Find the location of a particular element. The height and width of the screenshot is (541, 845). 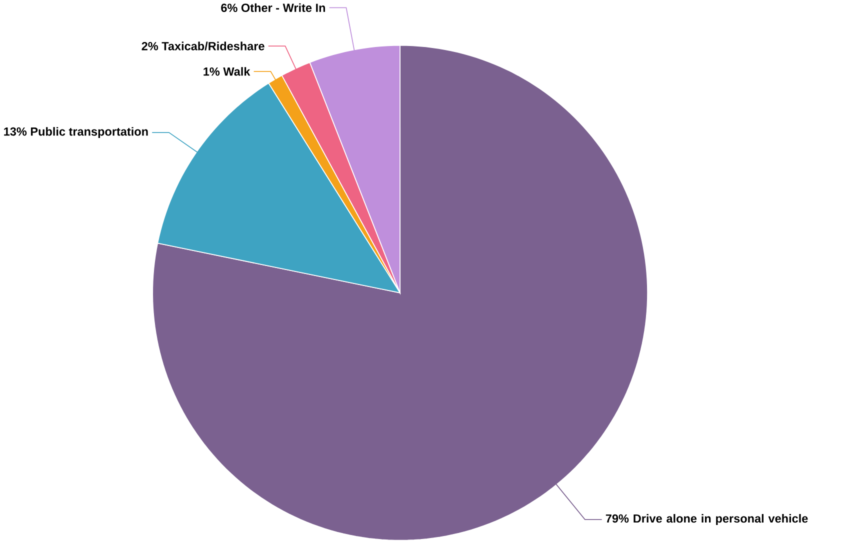

slice-label: Public transportation is located at coordinates (89, 132).